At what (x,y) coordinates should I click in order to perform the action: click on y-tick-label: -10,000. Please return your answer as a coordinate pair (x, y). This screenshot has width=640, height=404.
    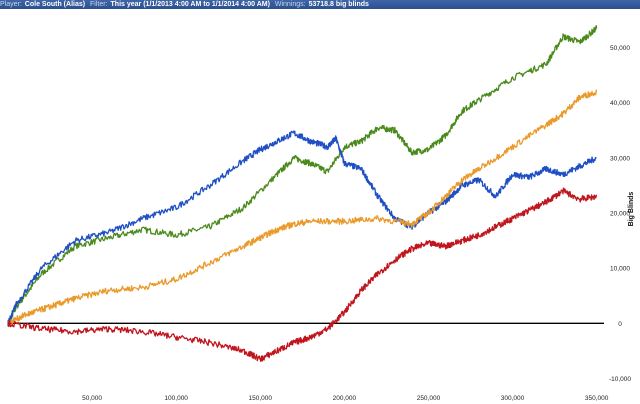
    Looking at the image, I should click on (620, 379).